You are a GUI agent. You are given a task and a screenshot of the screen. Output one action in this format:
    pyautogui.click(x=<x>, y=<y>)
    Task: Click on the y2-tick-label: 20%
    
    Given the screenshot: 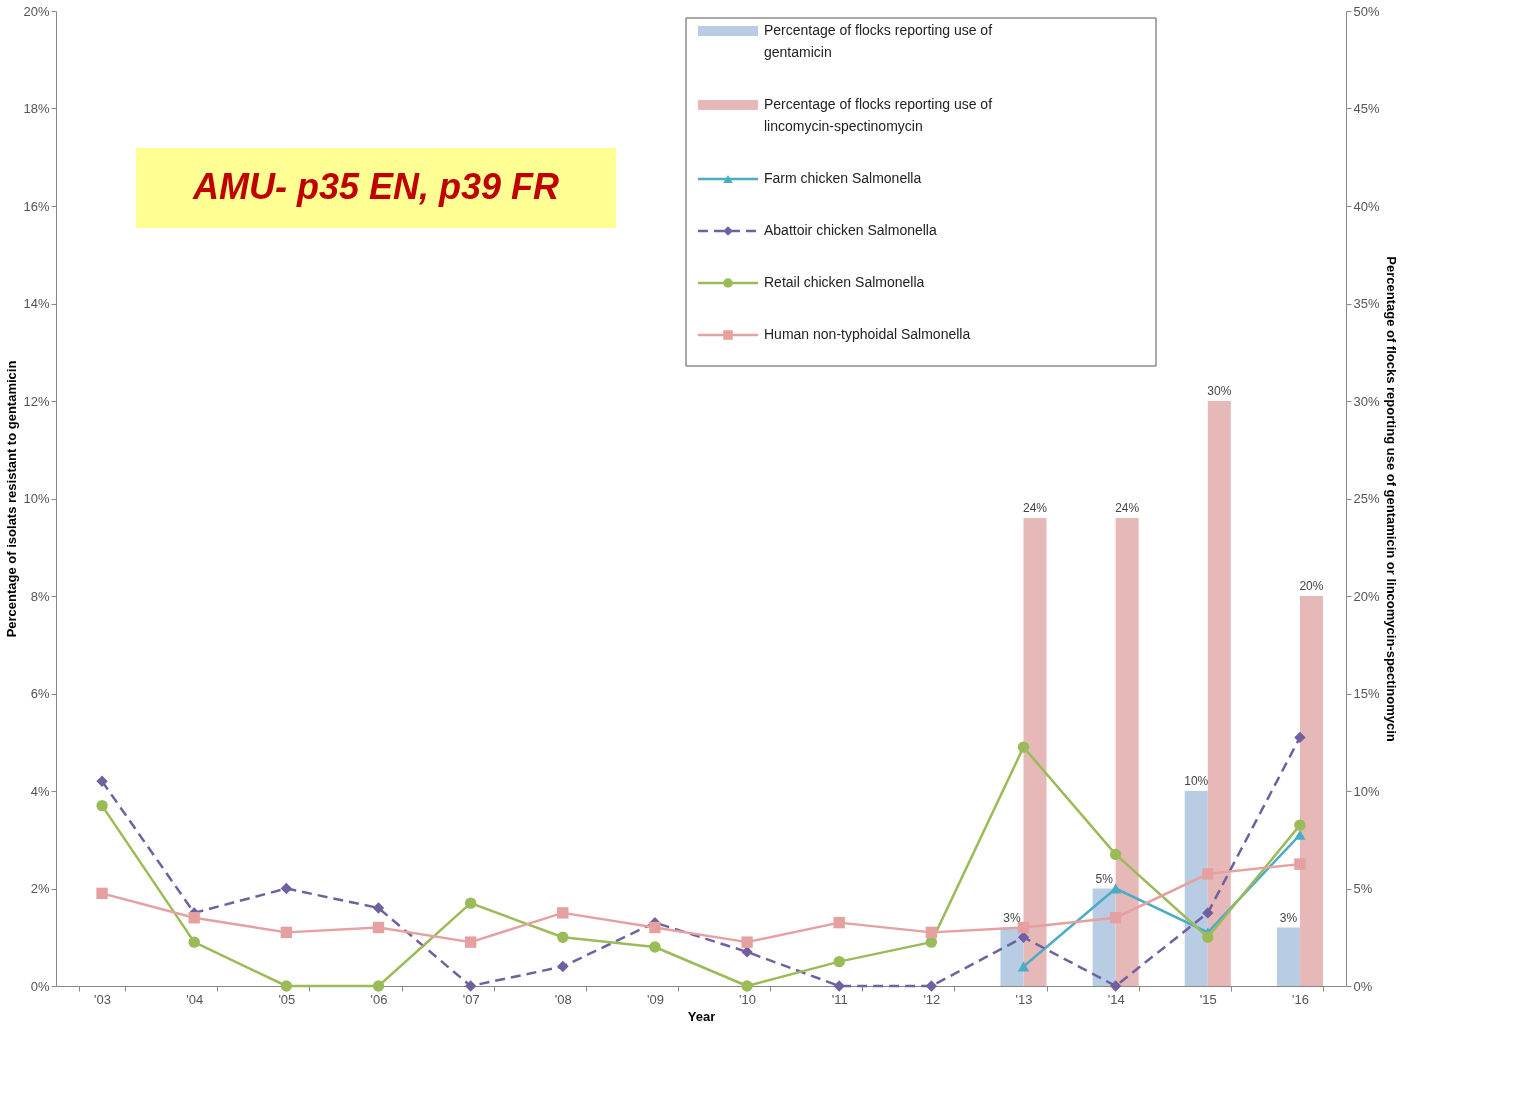 What is the action you would take?
    pyautogui.click(x=1366, y=596)
    